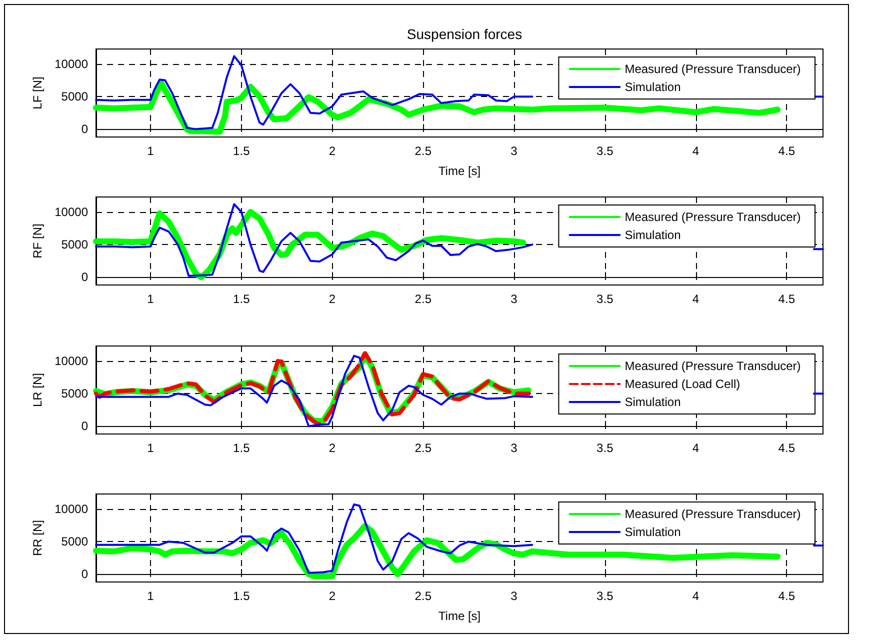 This screenshot has width=873, height=640. Describe the element at coordinates (37, 390) in the screenshot. I see `y-axis-title: LR [N]` at that location.